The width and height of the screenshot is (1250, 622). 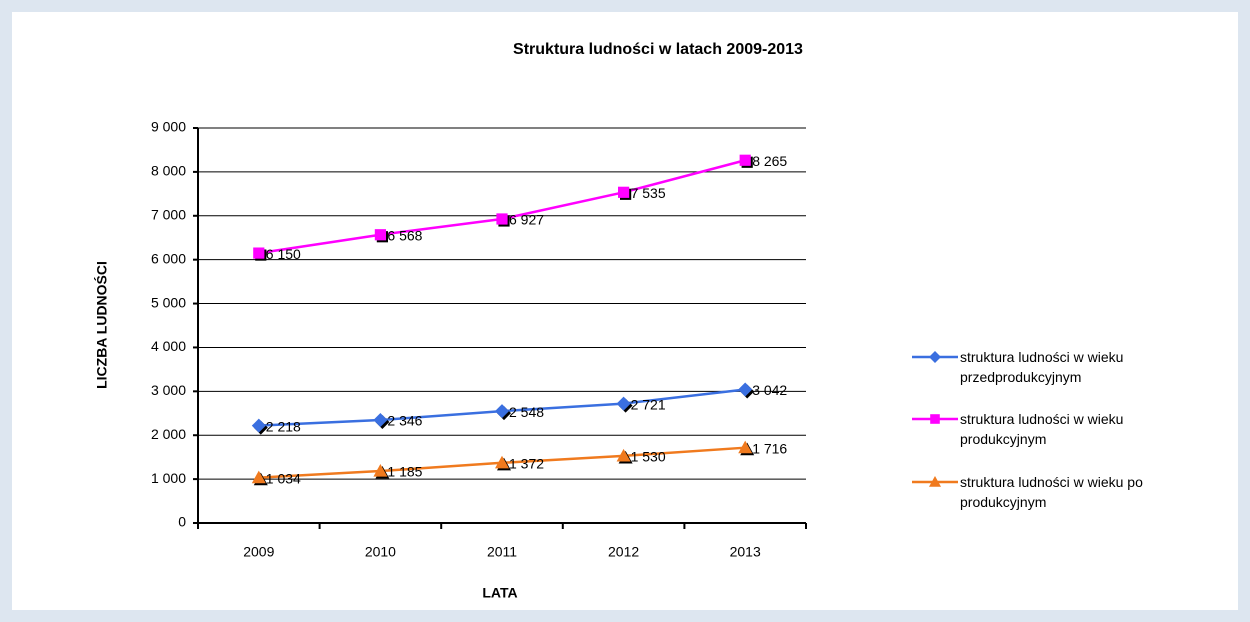 What do you see at coordinates (623, 552) in the screenshot?
I see `x-tick-label: 2012` at bounding box center [623, 552].